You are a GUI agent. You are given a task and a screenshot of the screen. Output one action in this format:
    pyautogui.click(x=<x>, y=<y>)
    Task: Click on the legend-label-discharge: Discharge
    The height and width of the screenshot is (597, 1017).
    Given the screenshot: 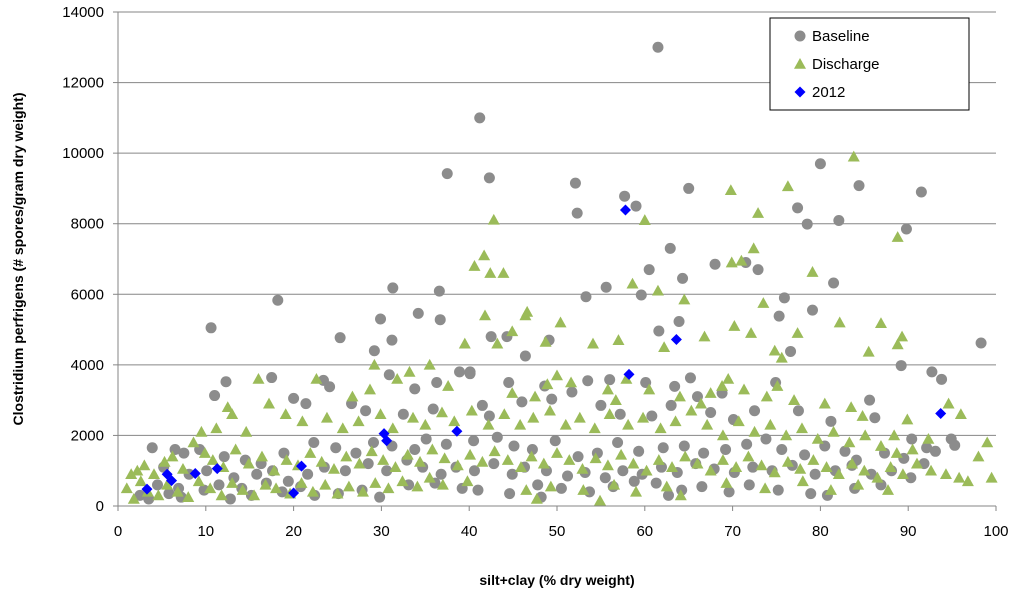 What is the action you would take?
    pyautogui.click(x=846, y=64)
    